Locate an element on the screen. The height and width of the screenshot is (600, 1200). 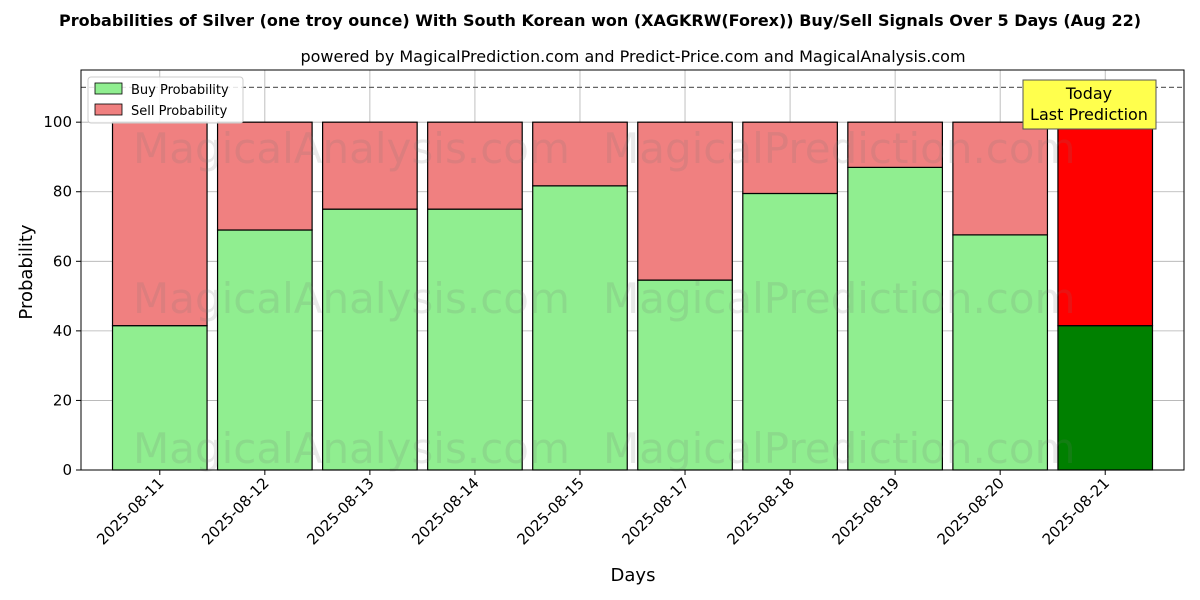
today-annotation-box is located at coordinates (1089, 104).